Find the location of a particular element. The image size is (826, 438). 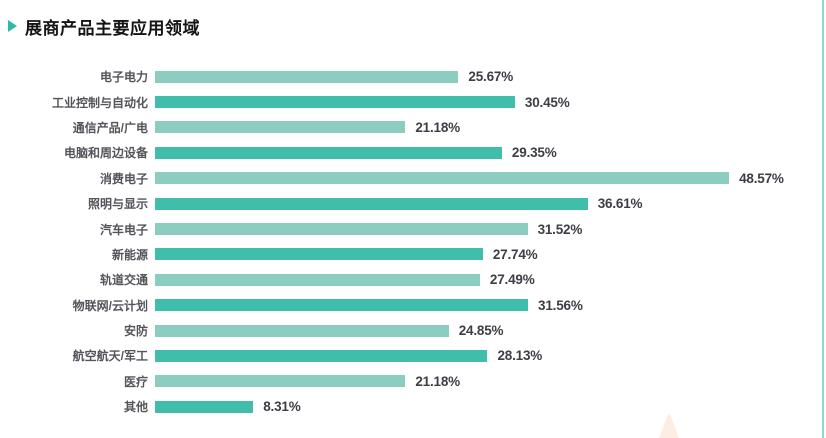

category-label: 通信产品/广电 is located at coordinates (110, 127).